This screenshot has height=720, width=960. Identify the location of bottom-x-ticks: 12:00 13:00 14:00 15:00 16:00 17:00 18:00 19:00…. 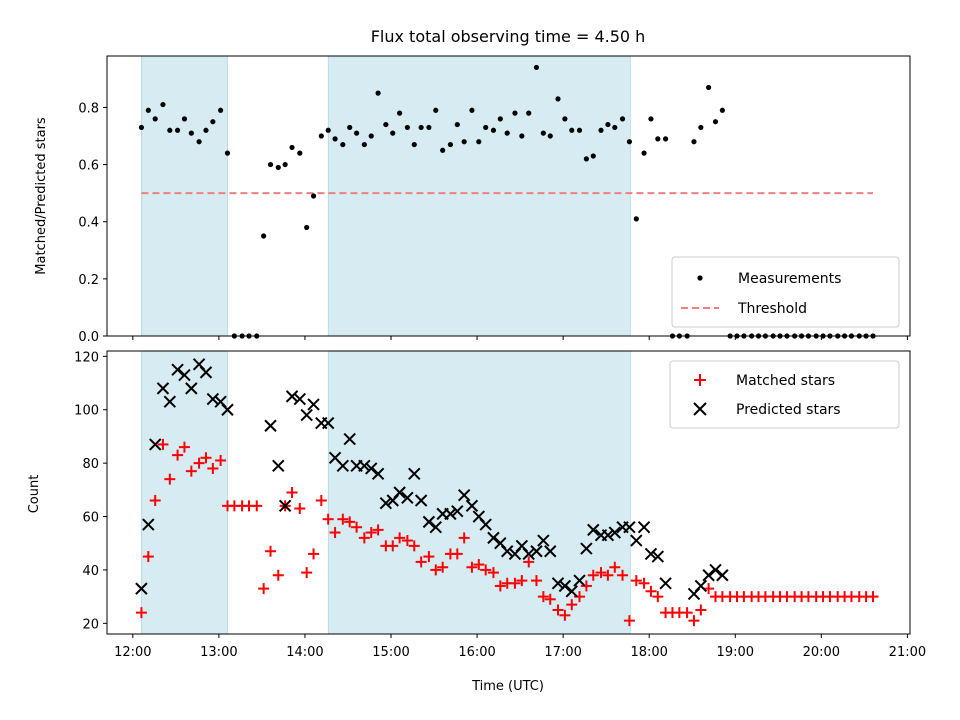
(520, 647).